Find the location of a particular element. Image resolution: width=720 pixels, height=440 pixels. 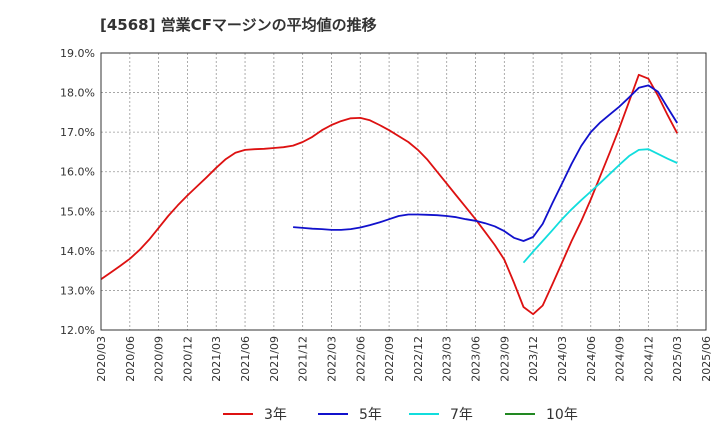

y-tick-label: 12.0% is located at coordinates (77, 330).